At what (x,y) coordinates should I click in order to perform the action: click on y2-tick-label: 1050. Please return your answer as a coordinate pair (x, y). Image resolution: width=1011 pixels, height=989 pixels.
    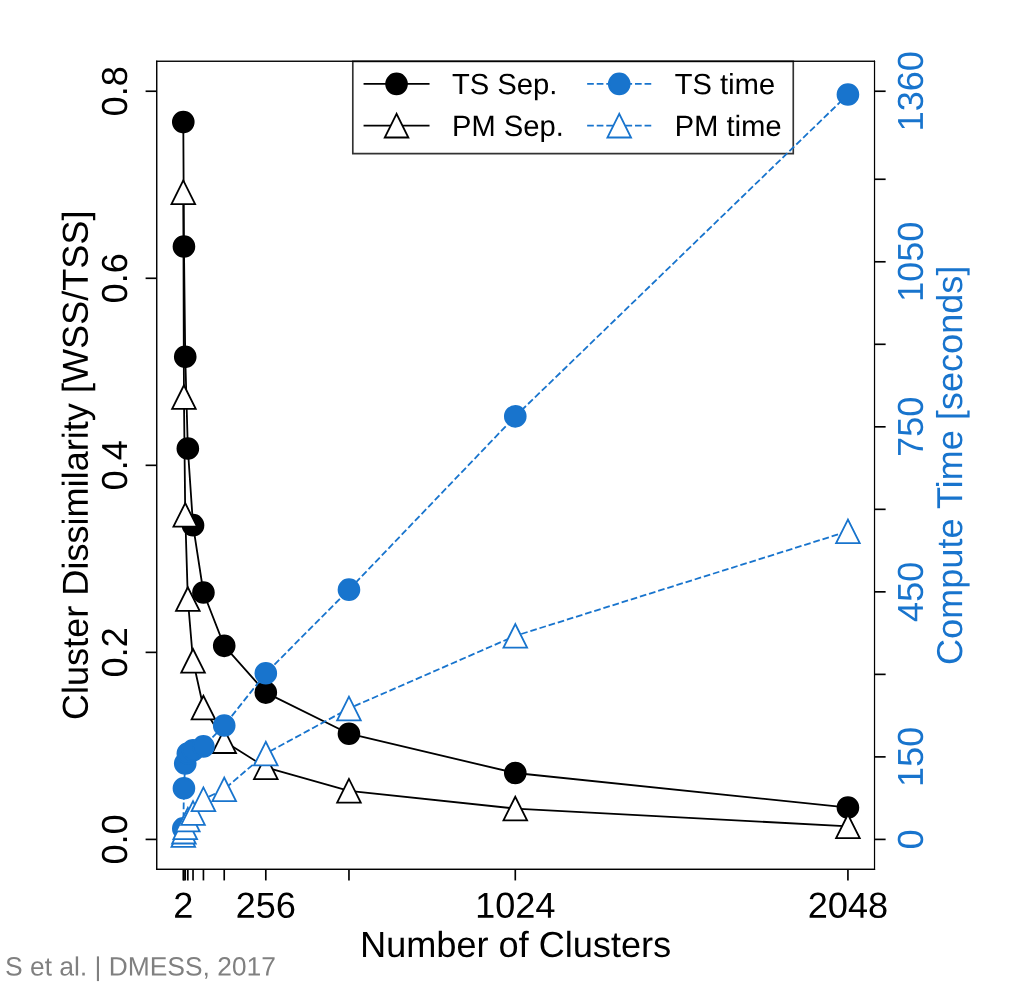
    Looking at the image, I should click on (910, 261).